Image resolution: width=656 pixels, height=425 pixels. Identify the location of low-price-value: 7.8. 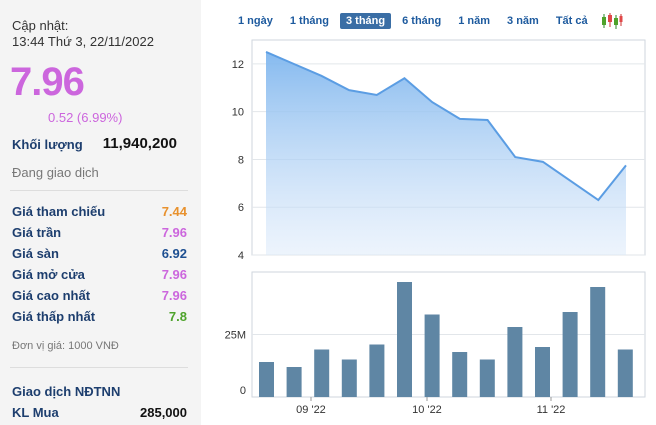
(177, 316).